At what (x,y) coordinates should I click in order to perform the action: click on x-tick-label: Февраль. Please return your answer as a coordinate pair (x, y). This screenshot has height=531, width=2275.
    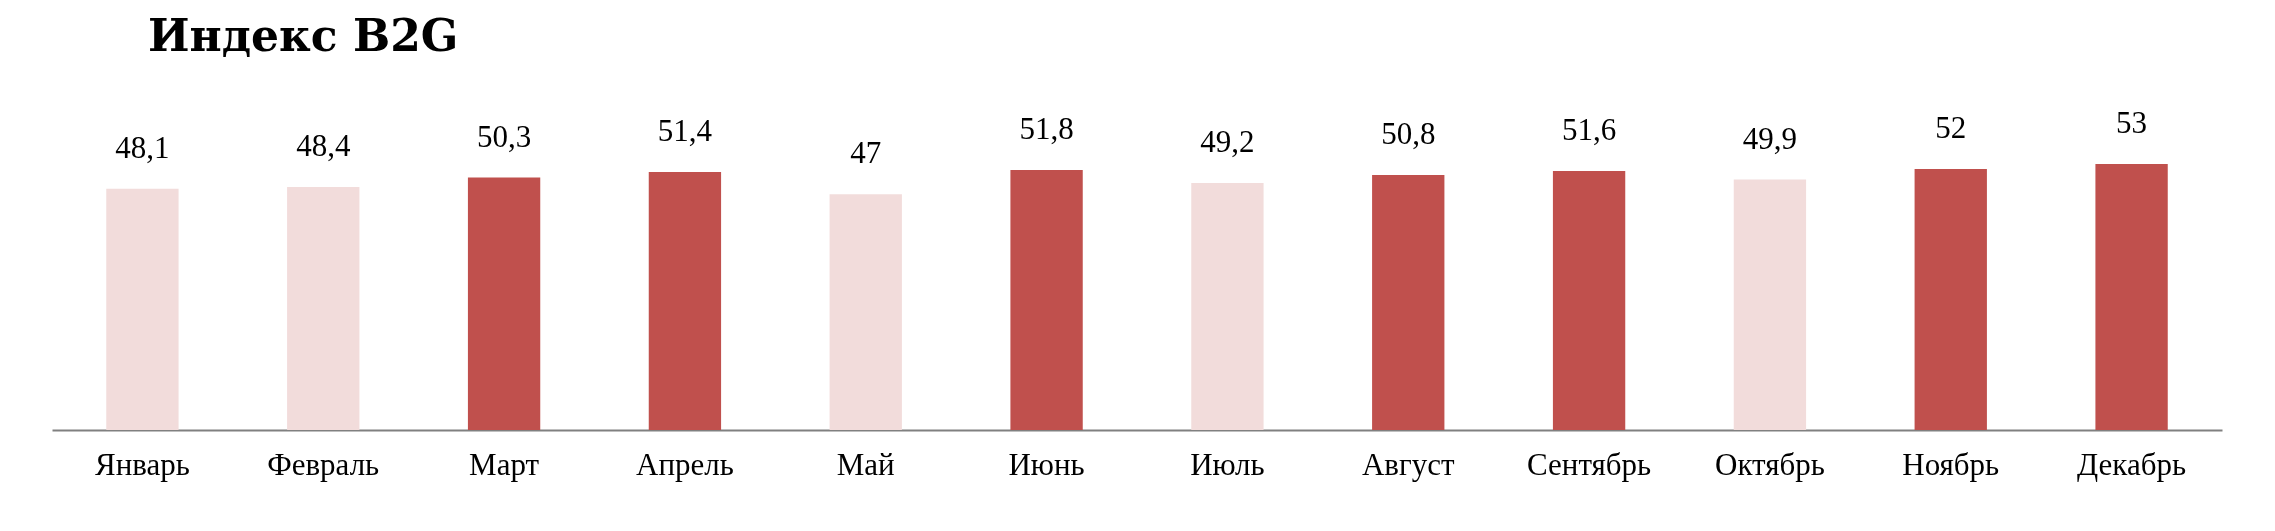
    Looking at the image, I should click on (323, 464).